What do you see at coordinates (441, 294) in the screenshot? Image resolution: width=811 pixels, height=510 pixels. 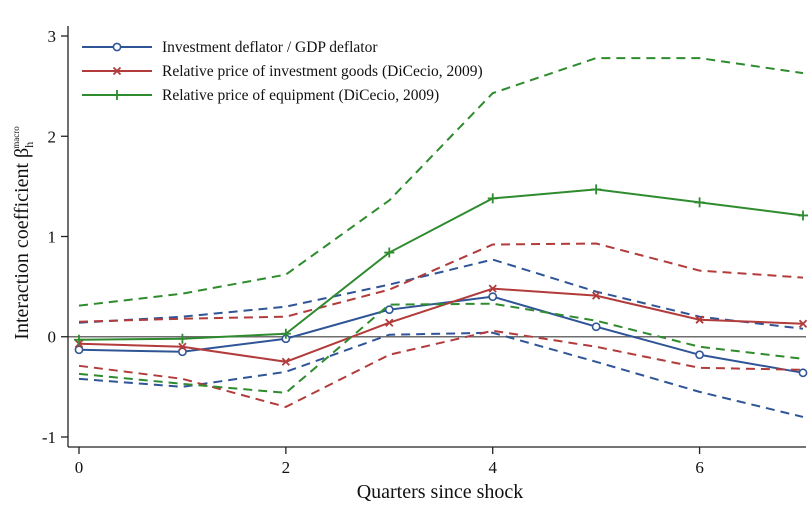 I see `series-0-upper-band` at bounding box center [441, 294].